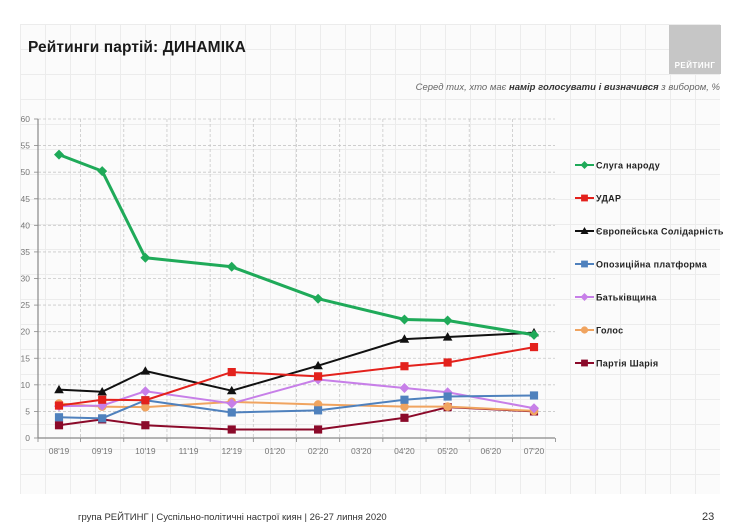  Describe the element at coordinates (583, 87) in the screenshot. I see `subtitle-bold: намір голосувати і визначився` at that location.